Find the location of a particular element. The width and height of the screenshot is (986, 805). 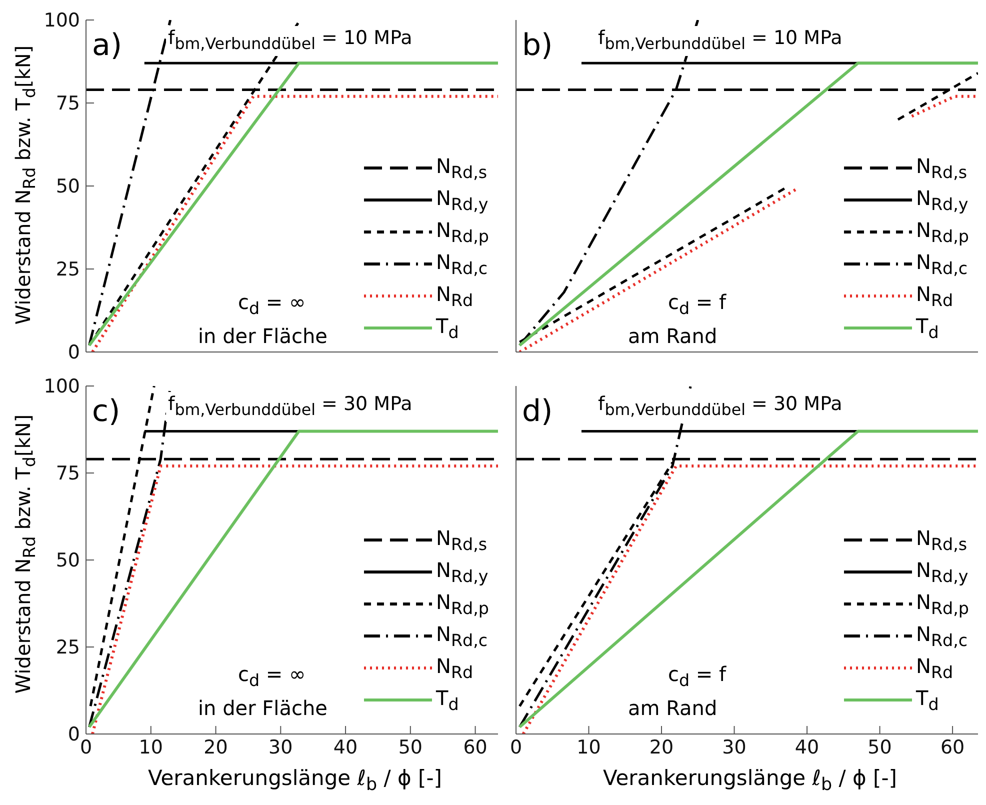

annotation: b) is located at coordinates (537, 45).